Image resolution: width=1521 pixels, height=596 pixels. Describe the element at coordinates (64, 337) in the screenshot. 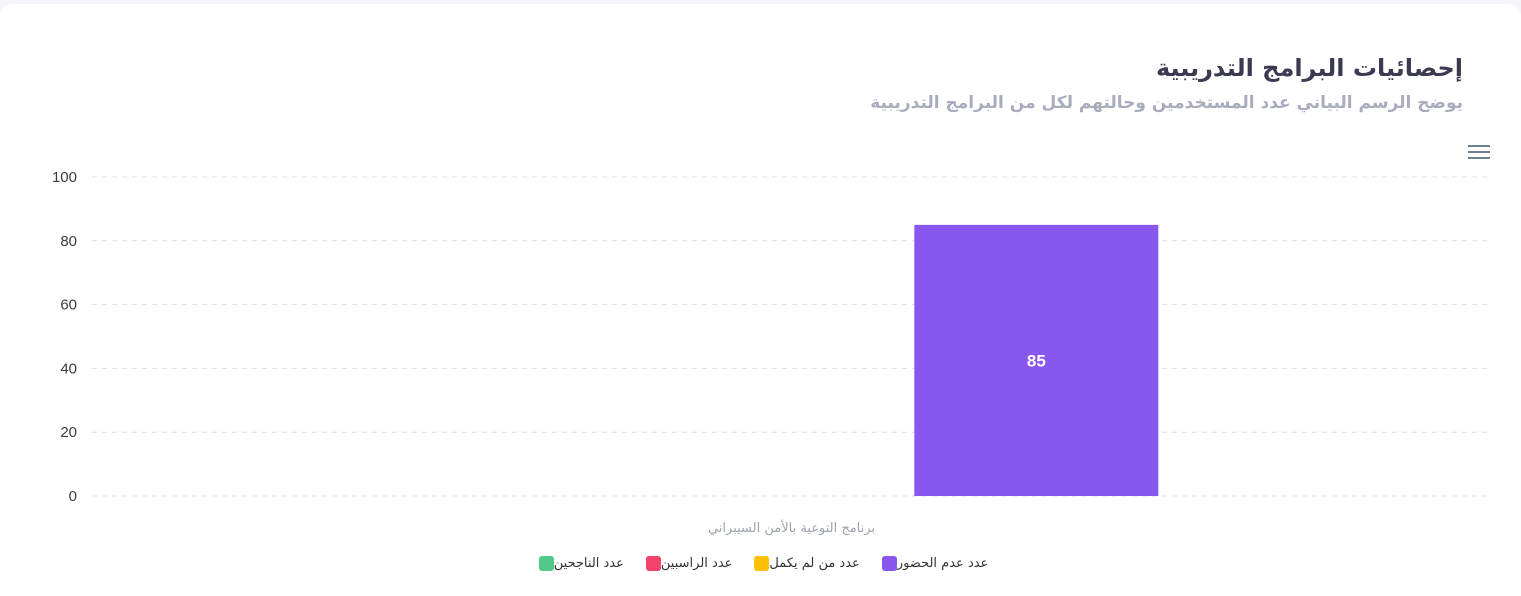

I see `y-axis-ticks: 0 20 40 60 80 100` at that location.